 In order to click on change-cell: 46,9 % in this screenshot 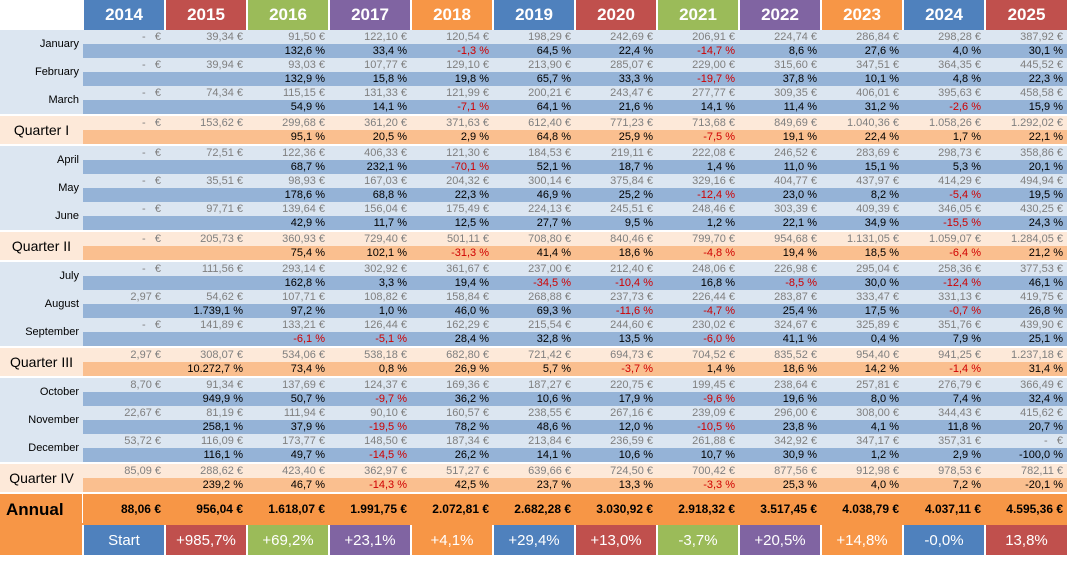, I will do `click(534, 195)`.